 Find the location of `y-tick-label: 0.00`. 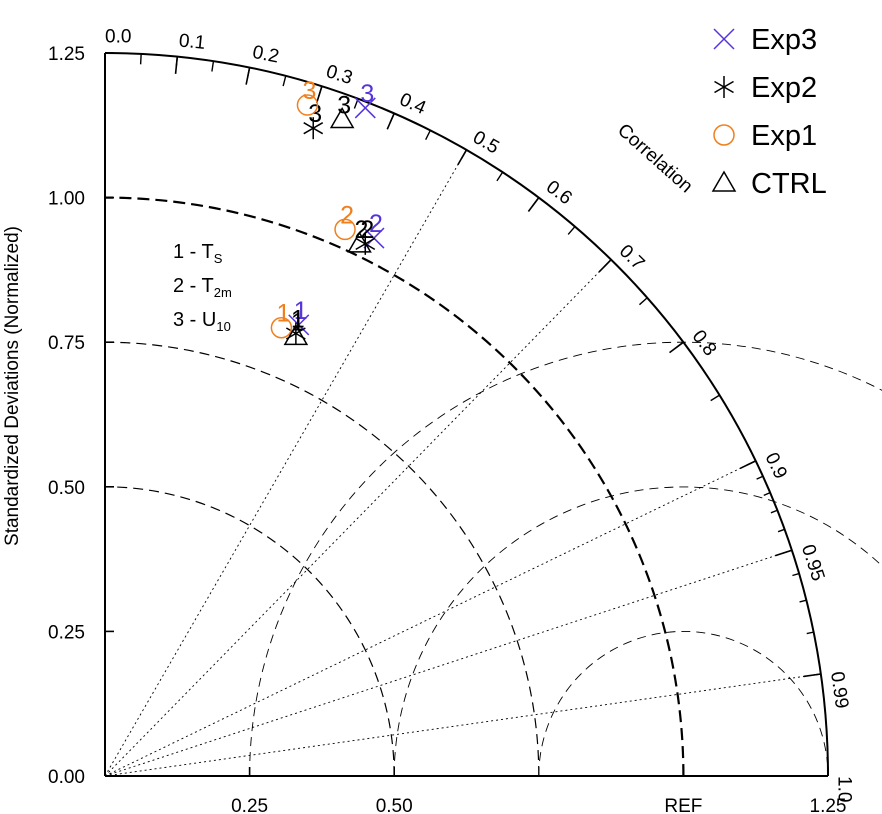

y-tick-label: 0.00 is located at coordinates (66, 777).